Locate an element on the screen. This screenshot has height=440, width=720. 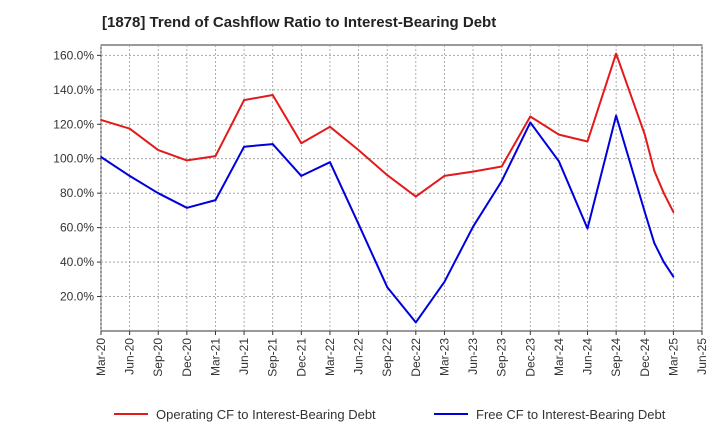
legend-label: Operating CF to Interest-Bearing Debt is located at coordinates (266, 414).